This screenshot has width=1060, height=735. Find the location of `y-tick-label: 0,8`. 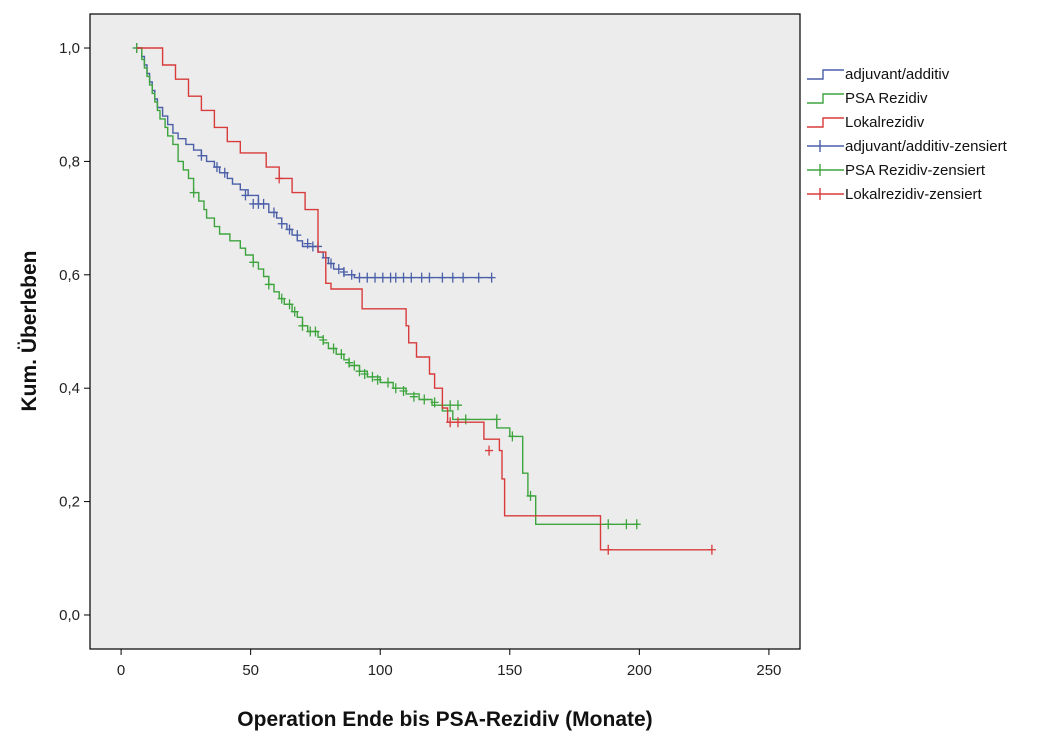

y-tick-label: 0,8 is located at coordinates (69, 161).